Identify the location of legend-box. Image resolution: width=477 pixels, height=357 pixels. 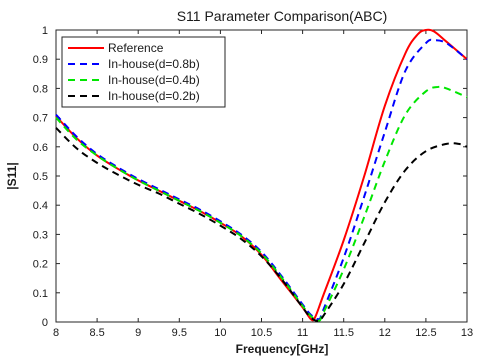
(143, 72).